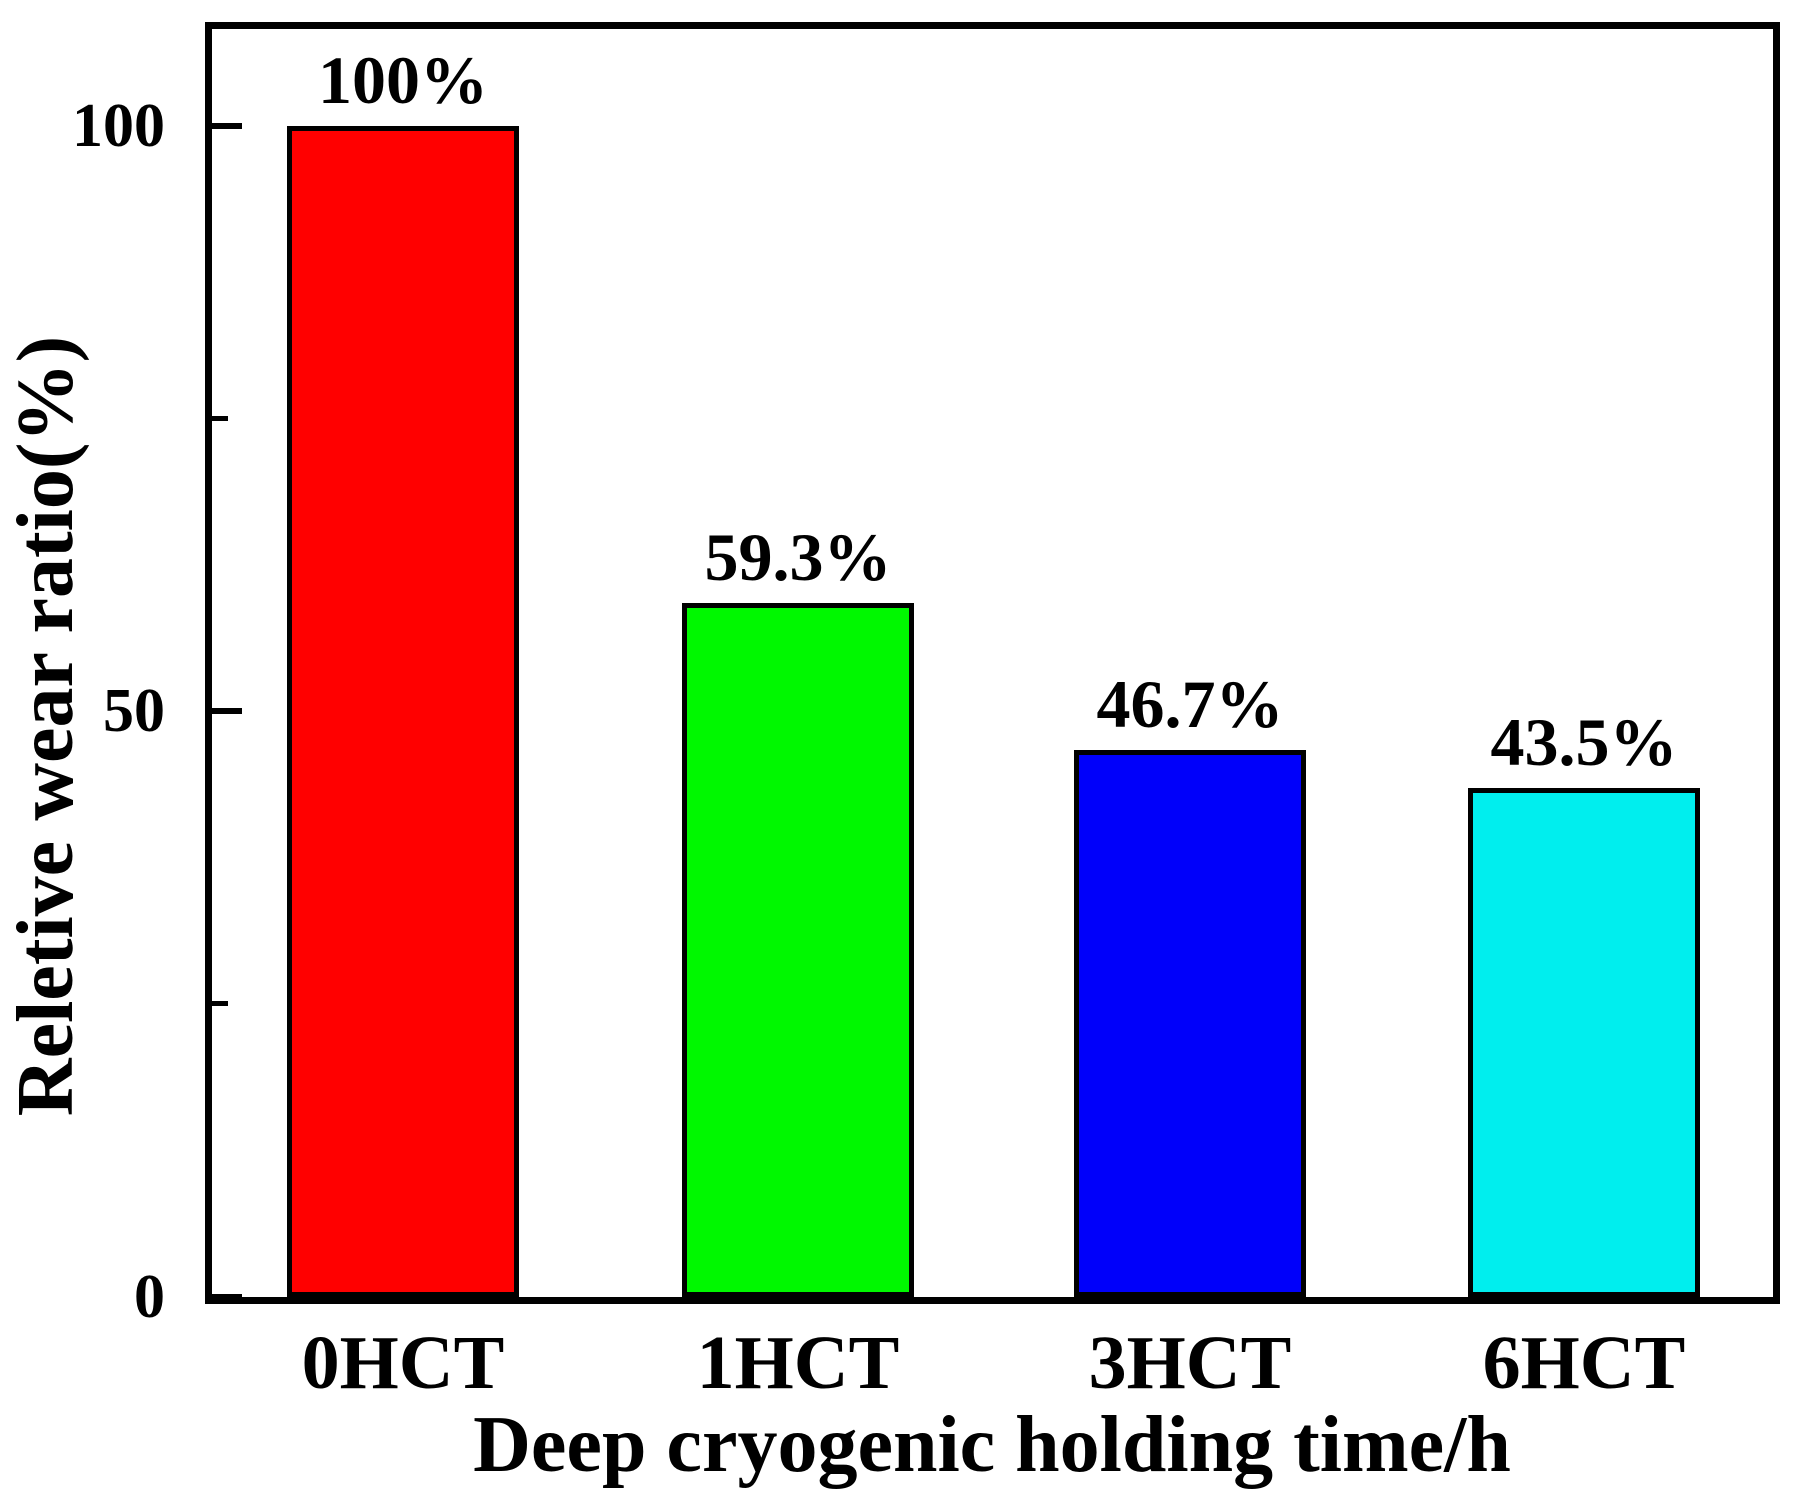  What do you see at coordinates (403, 711) in the screenshot?
I see `bar-0hct` at bounding box center [403, 711].